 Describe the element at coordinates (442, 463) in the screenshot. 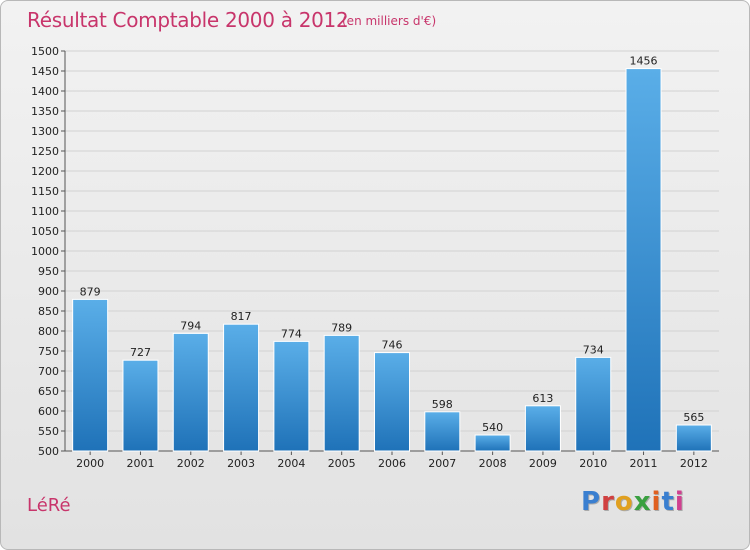

I see `x-tick-label: 2007` at that location.